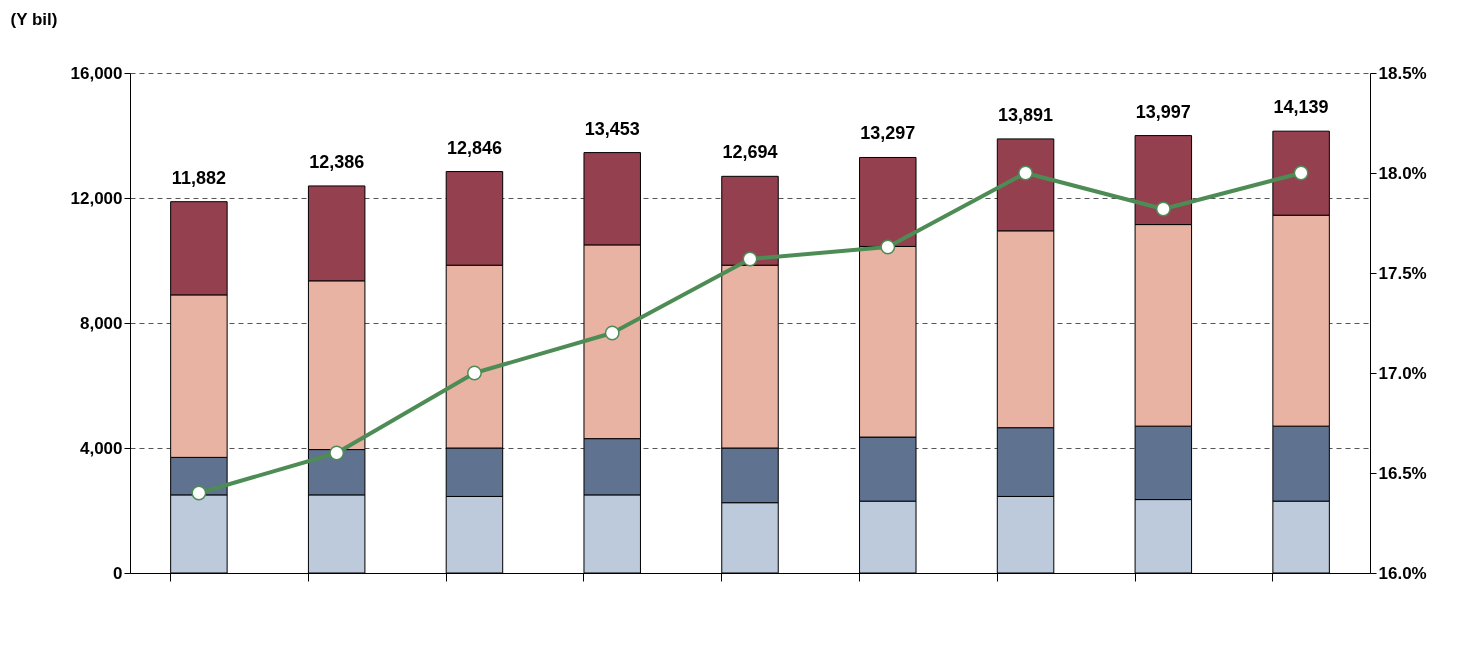 The height and width of the screenshot is (655, 1472). I want to click on y2-tick-label: 17.5%, so click(1402, 273).